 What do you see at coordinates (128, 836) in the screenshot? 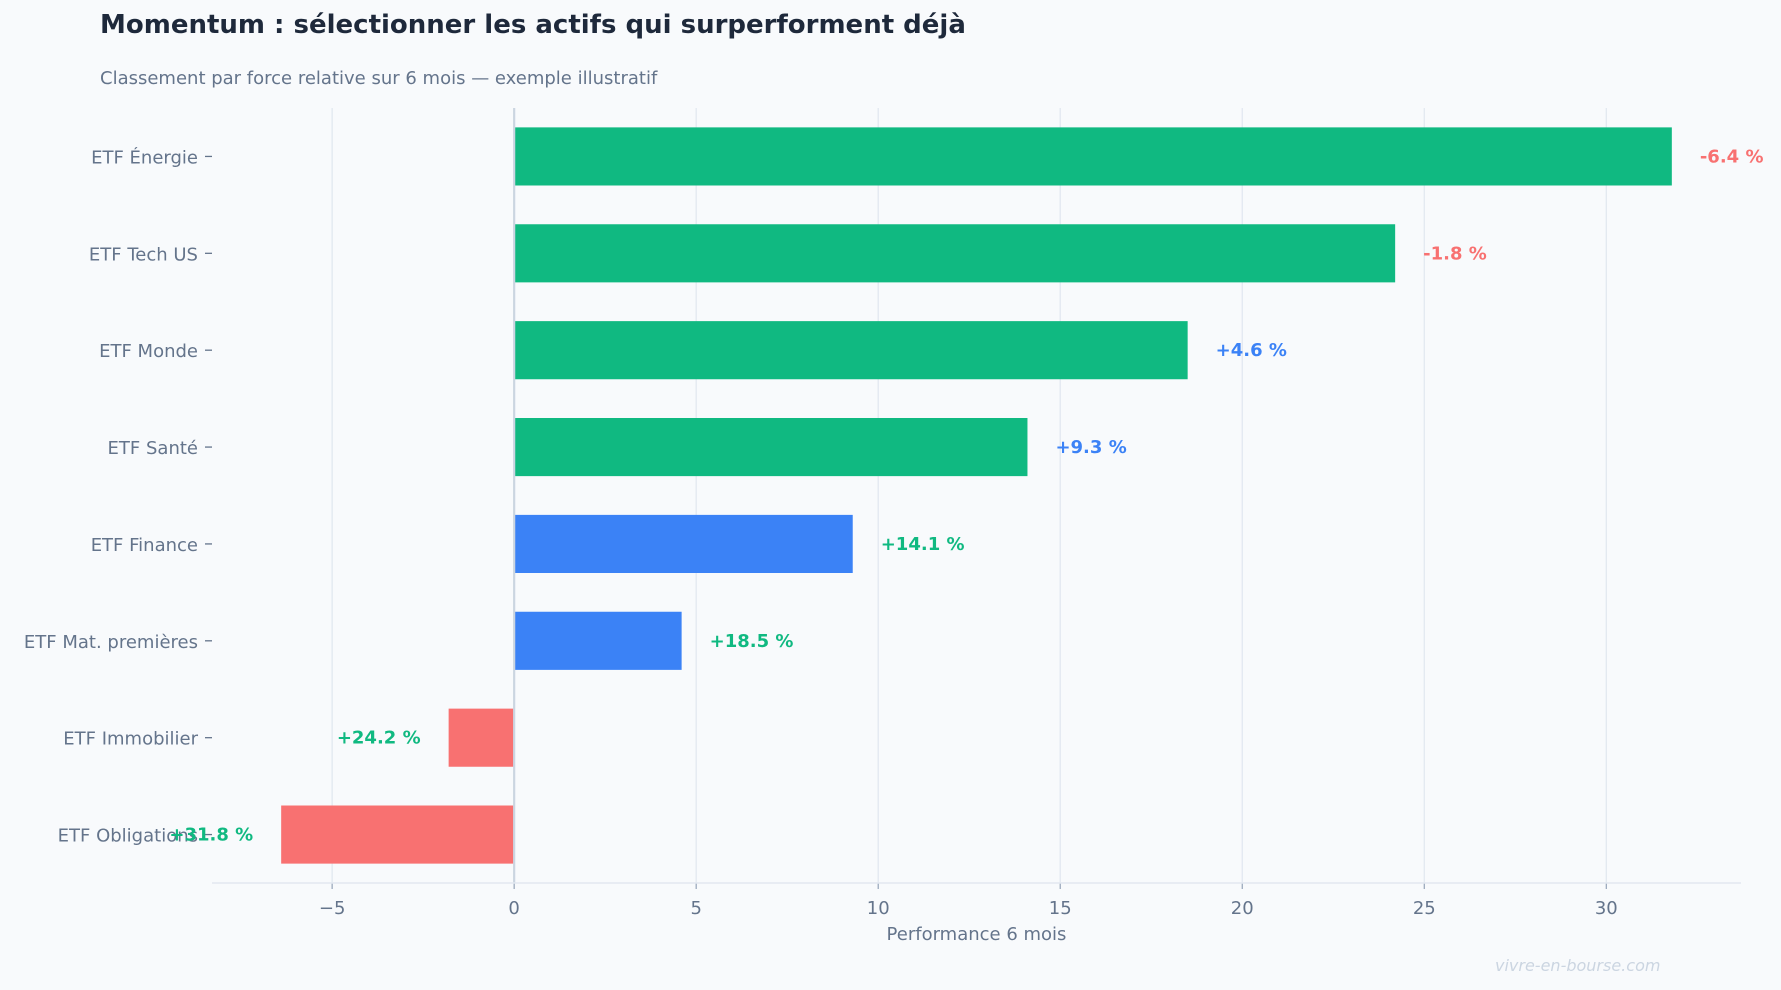
I see `category-label: ETF Obligations` at bounding box center [128, 836].